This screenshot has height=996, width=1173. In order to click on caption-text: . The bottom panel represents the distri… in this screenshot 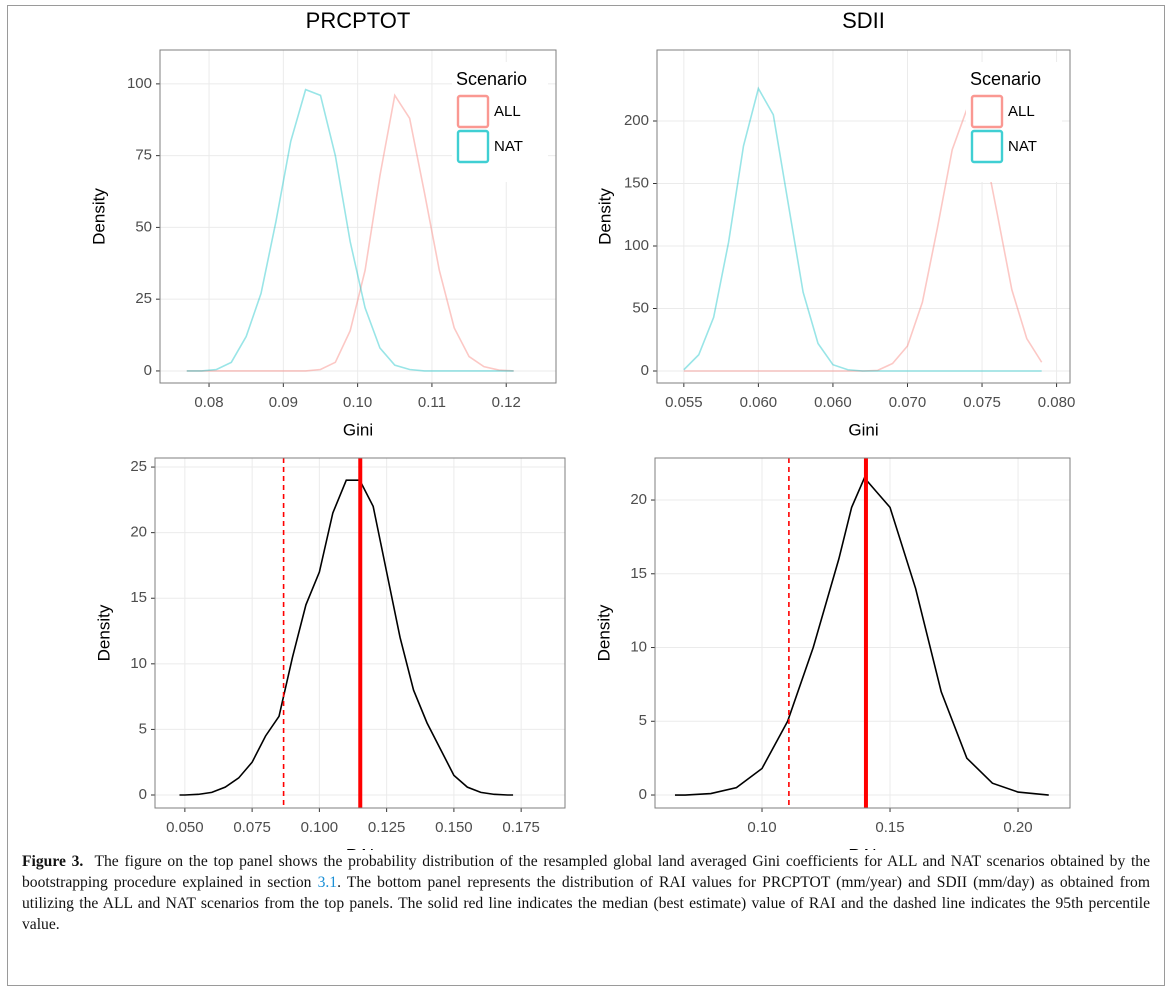, I will do `click(586, 903)`.